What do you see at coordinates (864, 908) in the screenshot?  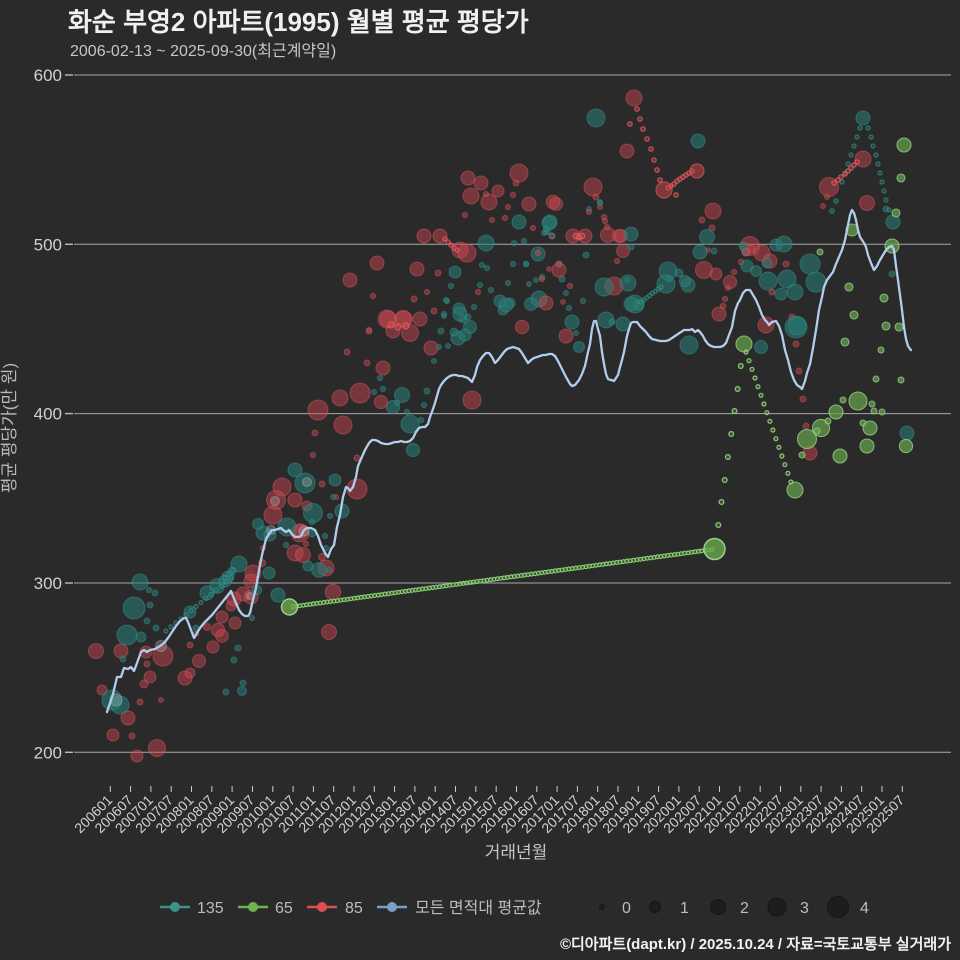 I see `svg-text: 4` at bounding box center [864, 908].